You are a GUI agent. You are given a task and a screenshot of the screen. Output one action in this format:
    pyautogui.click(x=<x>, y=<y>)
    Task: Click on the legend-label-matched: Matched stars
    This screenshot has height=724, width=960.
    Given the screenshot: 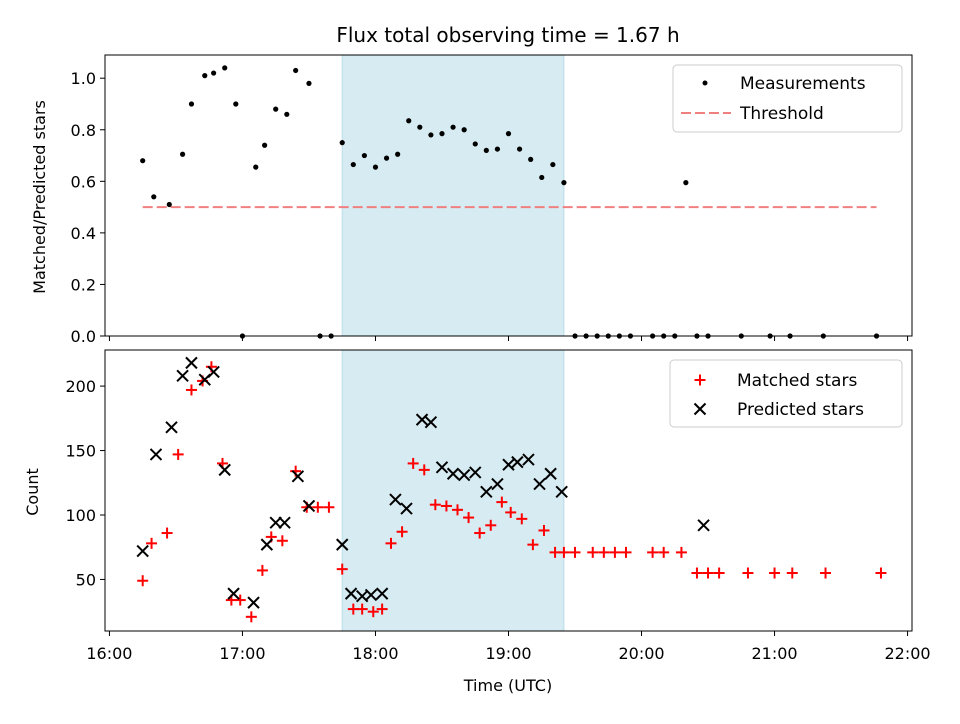 What is the action you would take?
    pyautogui.click(x=797, y=381)
    